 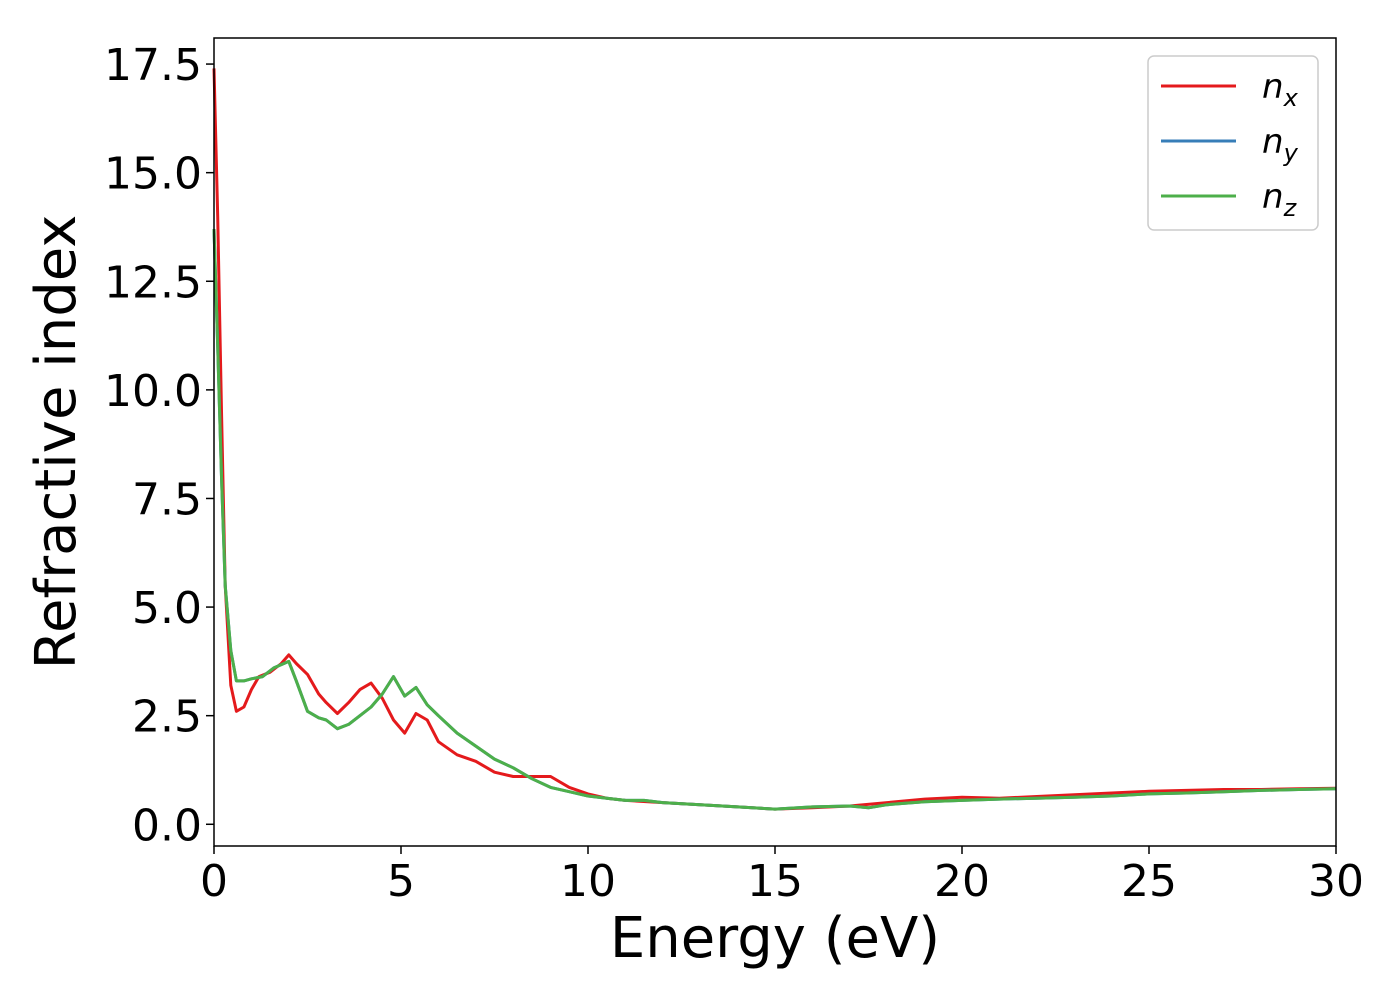 I want to click on y-axis-ticks: 0.0 2.5 5.0 7.5 10.0 12.5 15.0 17.5, so click(x=159, y=445).